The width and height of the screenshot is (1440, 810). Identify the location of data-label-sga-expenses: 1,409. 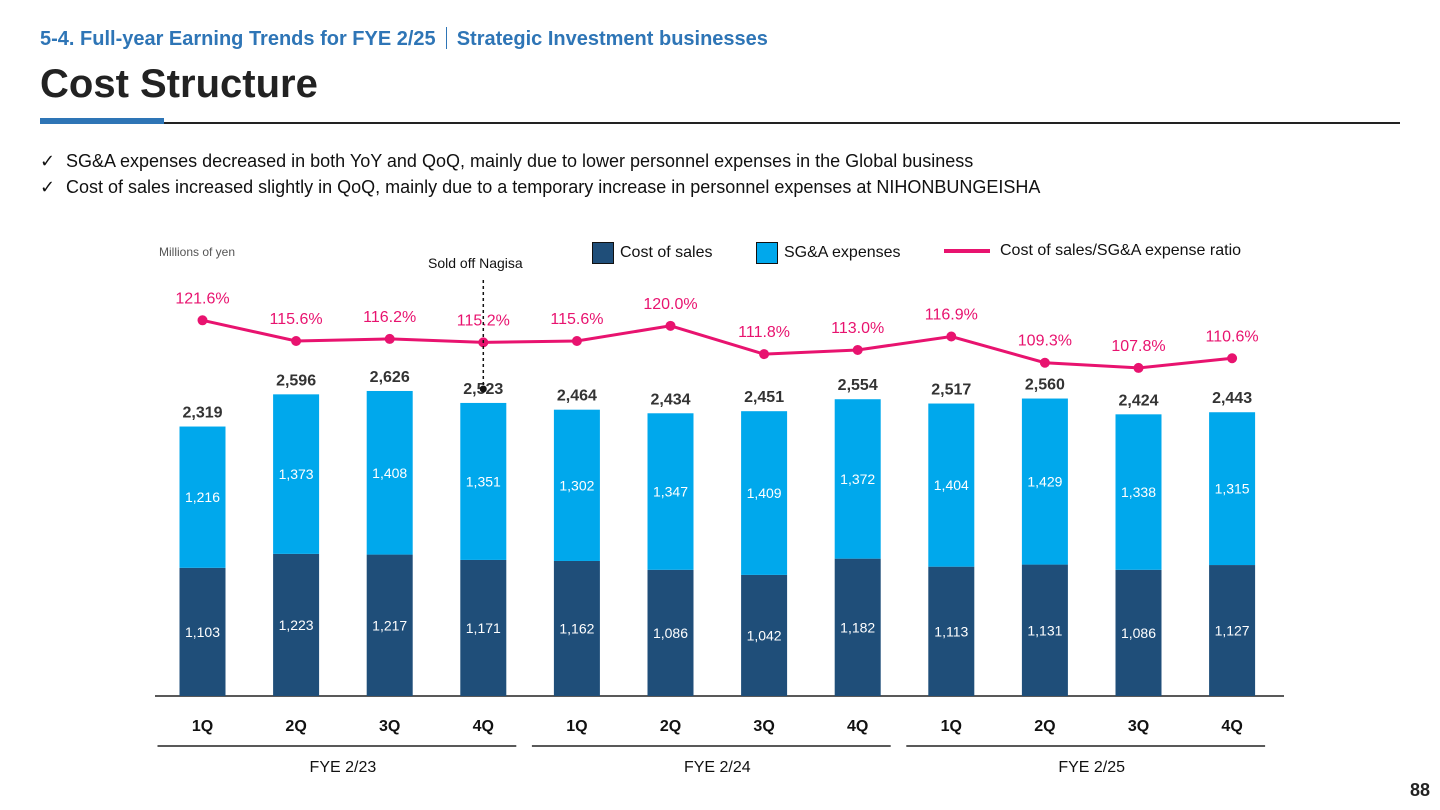
(764, 493).